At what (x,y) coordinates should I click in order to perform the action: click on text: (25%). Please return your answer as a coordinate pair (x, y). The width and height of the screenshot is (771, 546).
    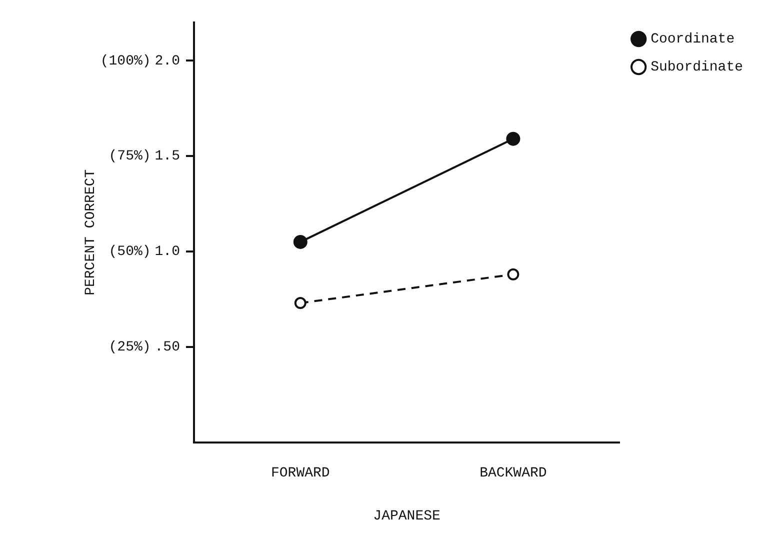
    Looking at the image, I should click on (129, 348).